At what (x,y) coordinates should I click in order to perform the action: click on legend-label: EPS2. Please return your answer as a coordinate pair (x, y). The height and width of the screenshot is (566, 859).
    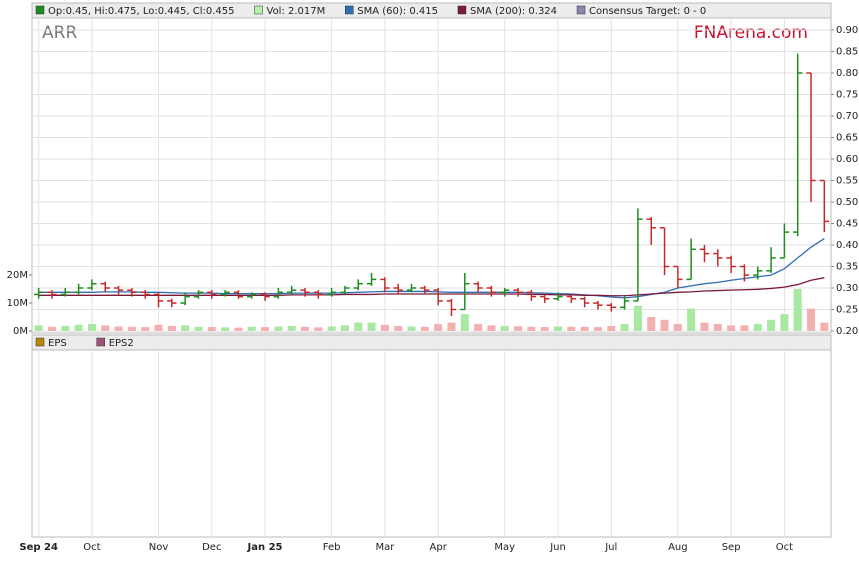
    Looking at the image, I should click on (121, 343).